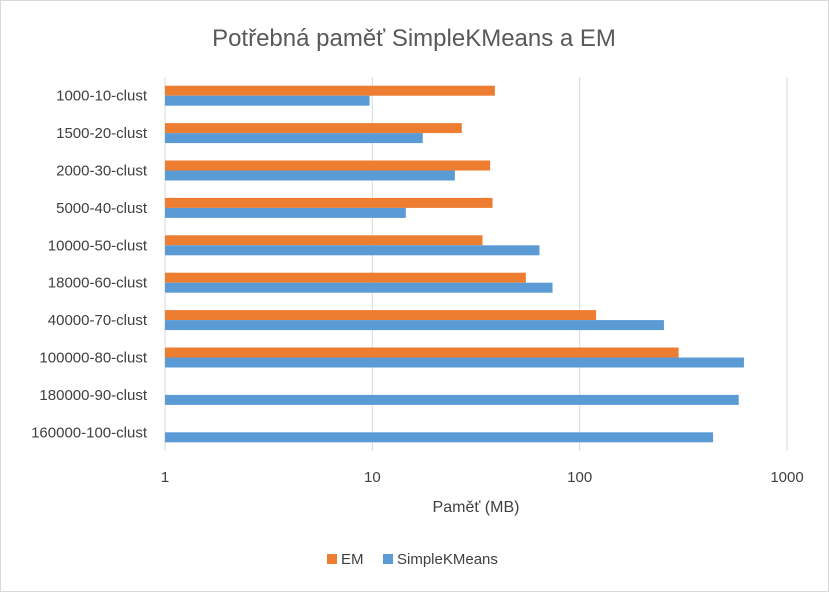 This screenshot has height=592, width=829. Describe the element at coordinates (165, 477) in the screenshot. I see `x-tick-label: 1` at that location.